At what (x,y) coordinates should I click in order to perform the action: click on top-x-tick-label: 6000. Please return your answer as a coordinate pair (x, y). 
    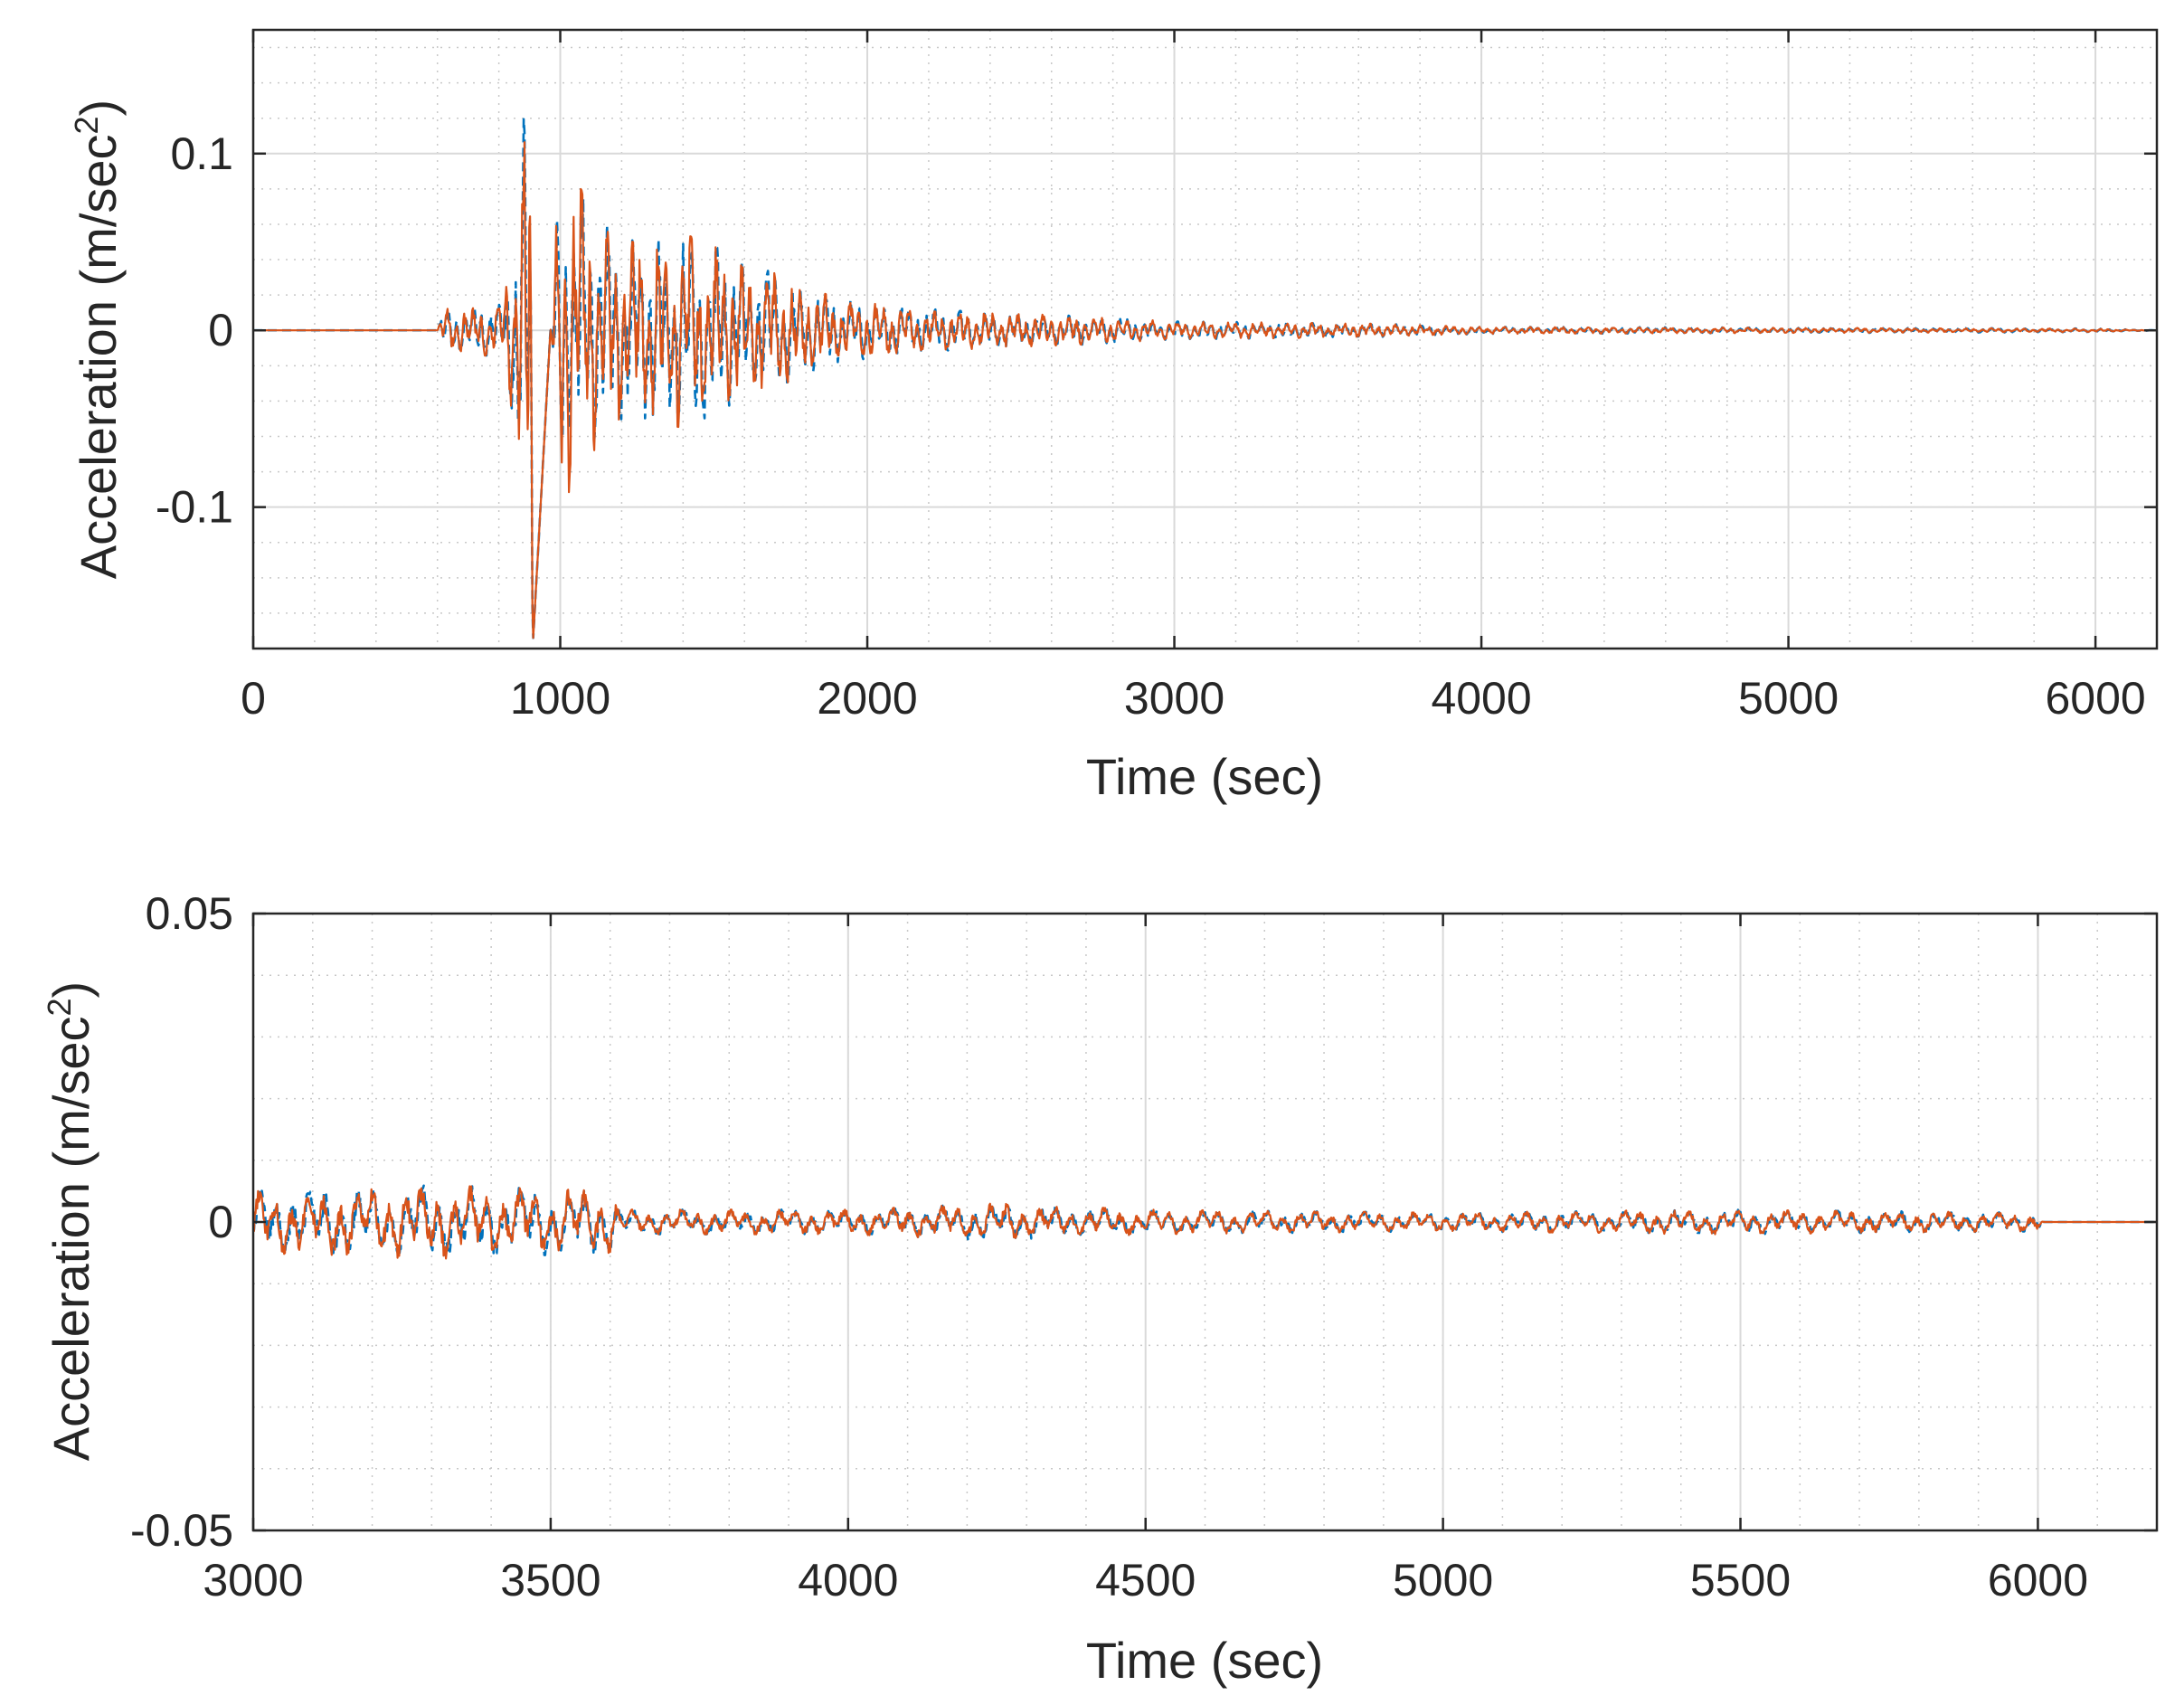
    Looking at the image, I should click on (2095, 698).